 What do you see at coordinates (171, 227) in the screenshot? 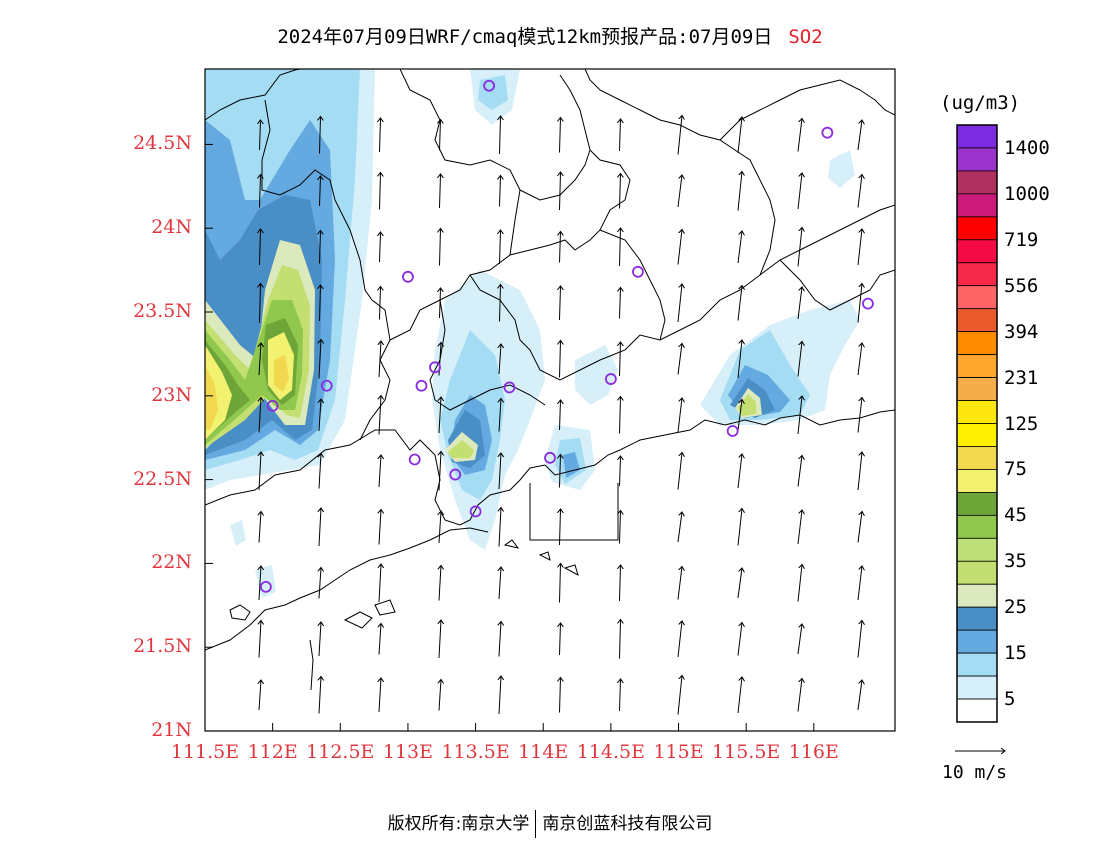
I see `lat-tick-label: 24N` at bounding box center [171, 227].